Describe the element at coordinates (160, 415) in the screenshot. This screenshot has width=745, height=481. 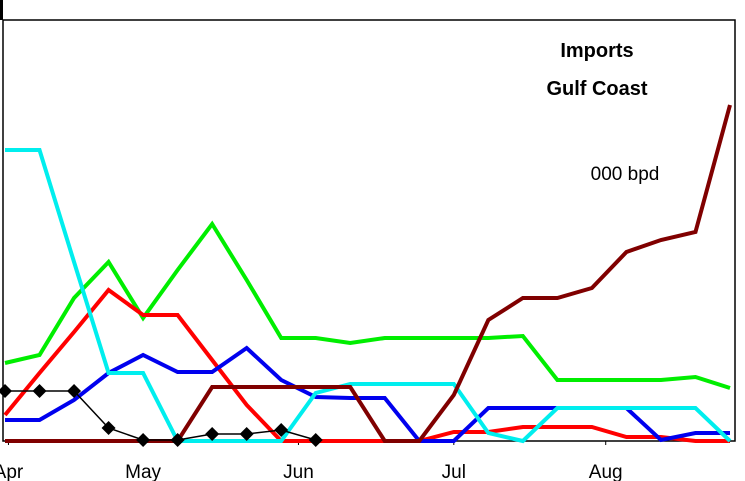
I see `series-line` at that location.